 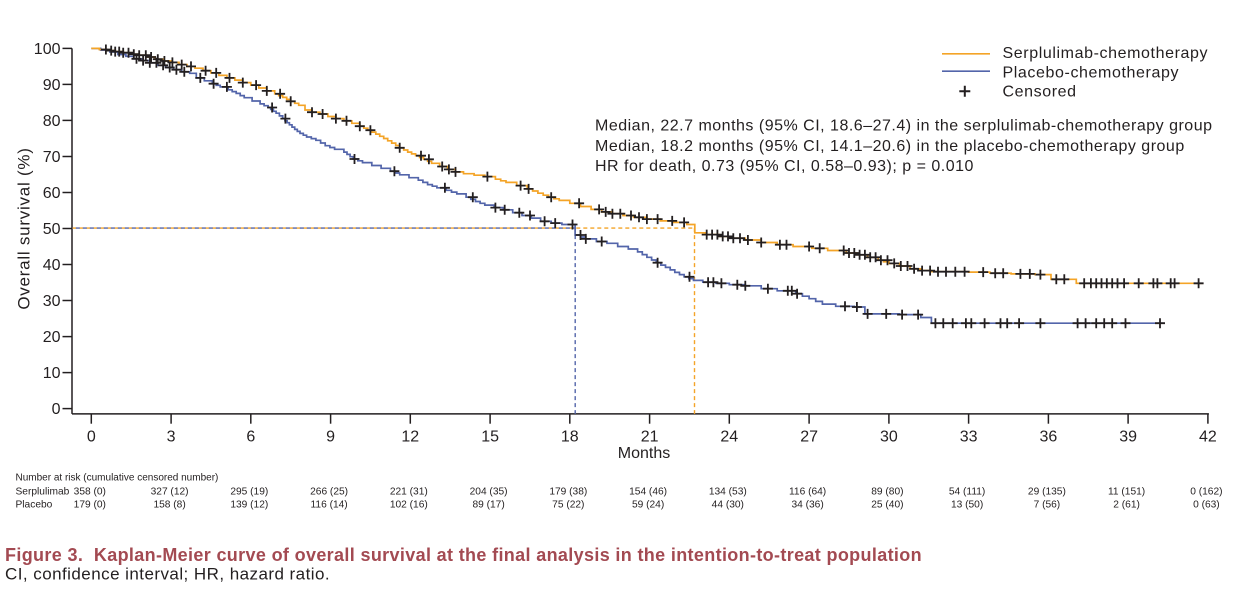 What do you see at coordinates (409, 505) in the screenshot?
I see `svg-text: 102 (16)` at bounding box center [409, 505].